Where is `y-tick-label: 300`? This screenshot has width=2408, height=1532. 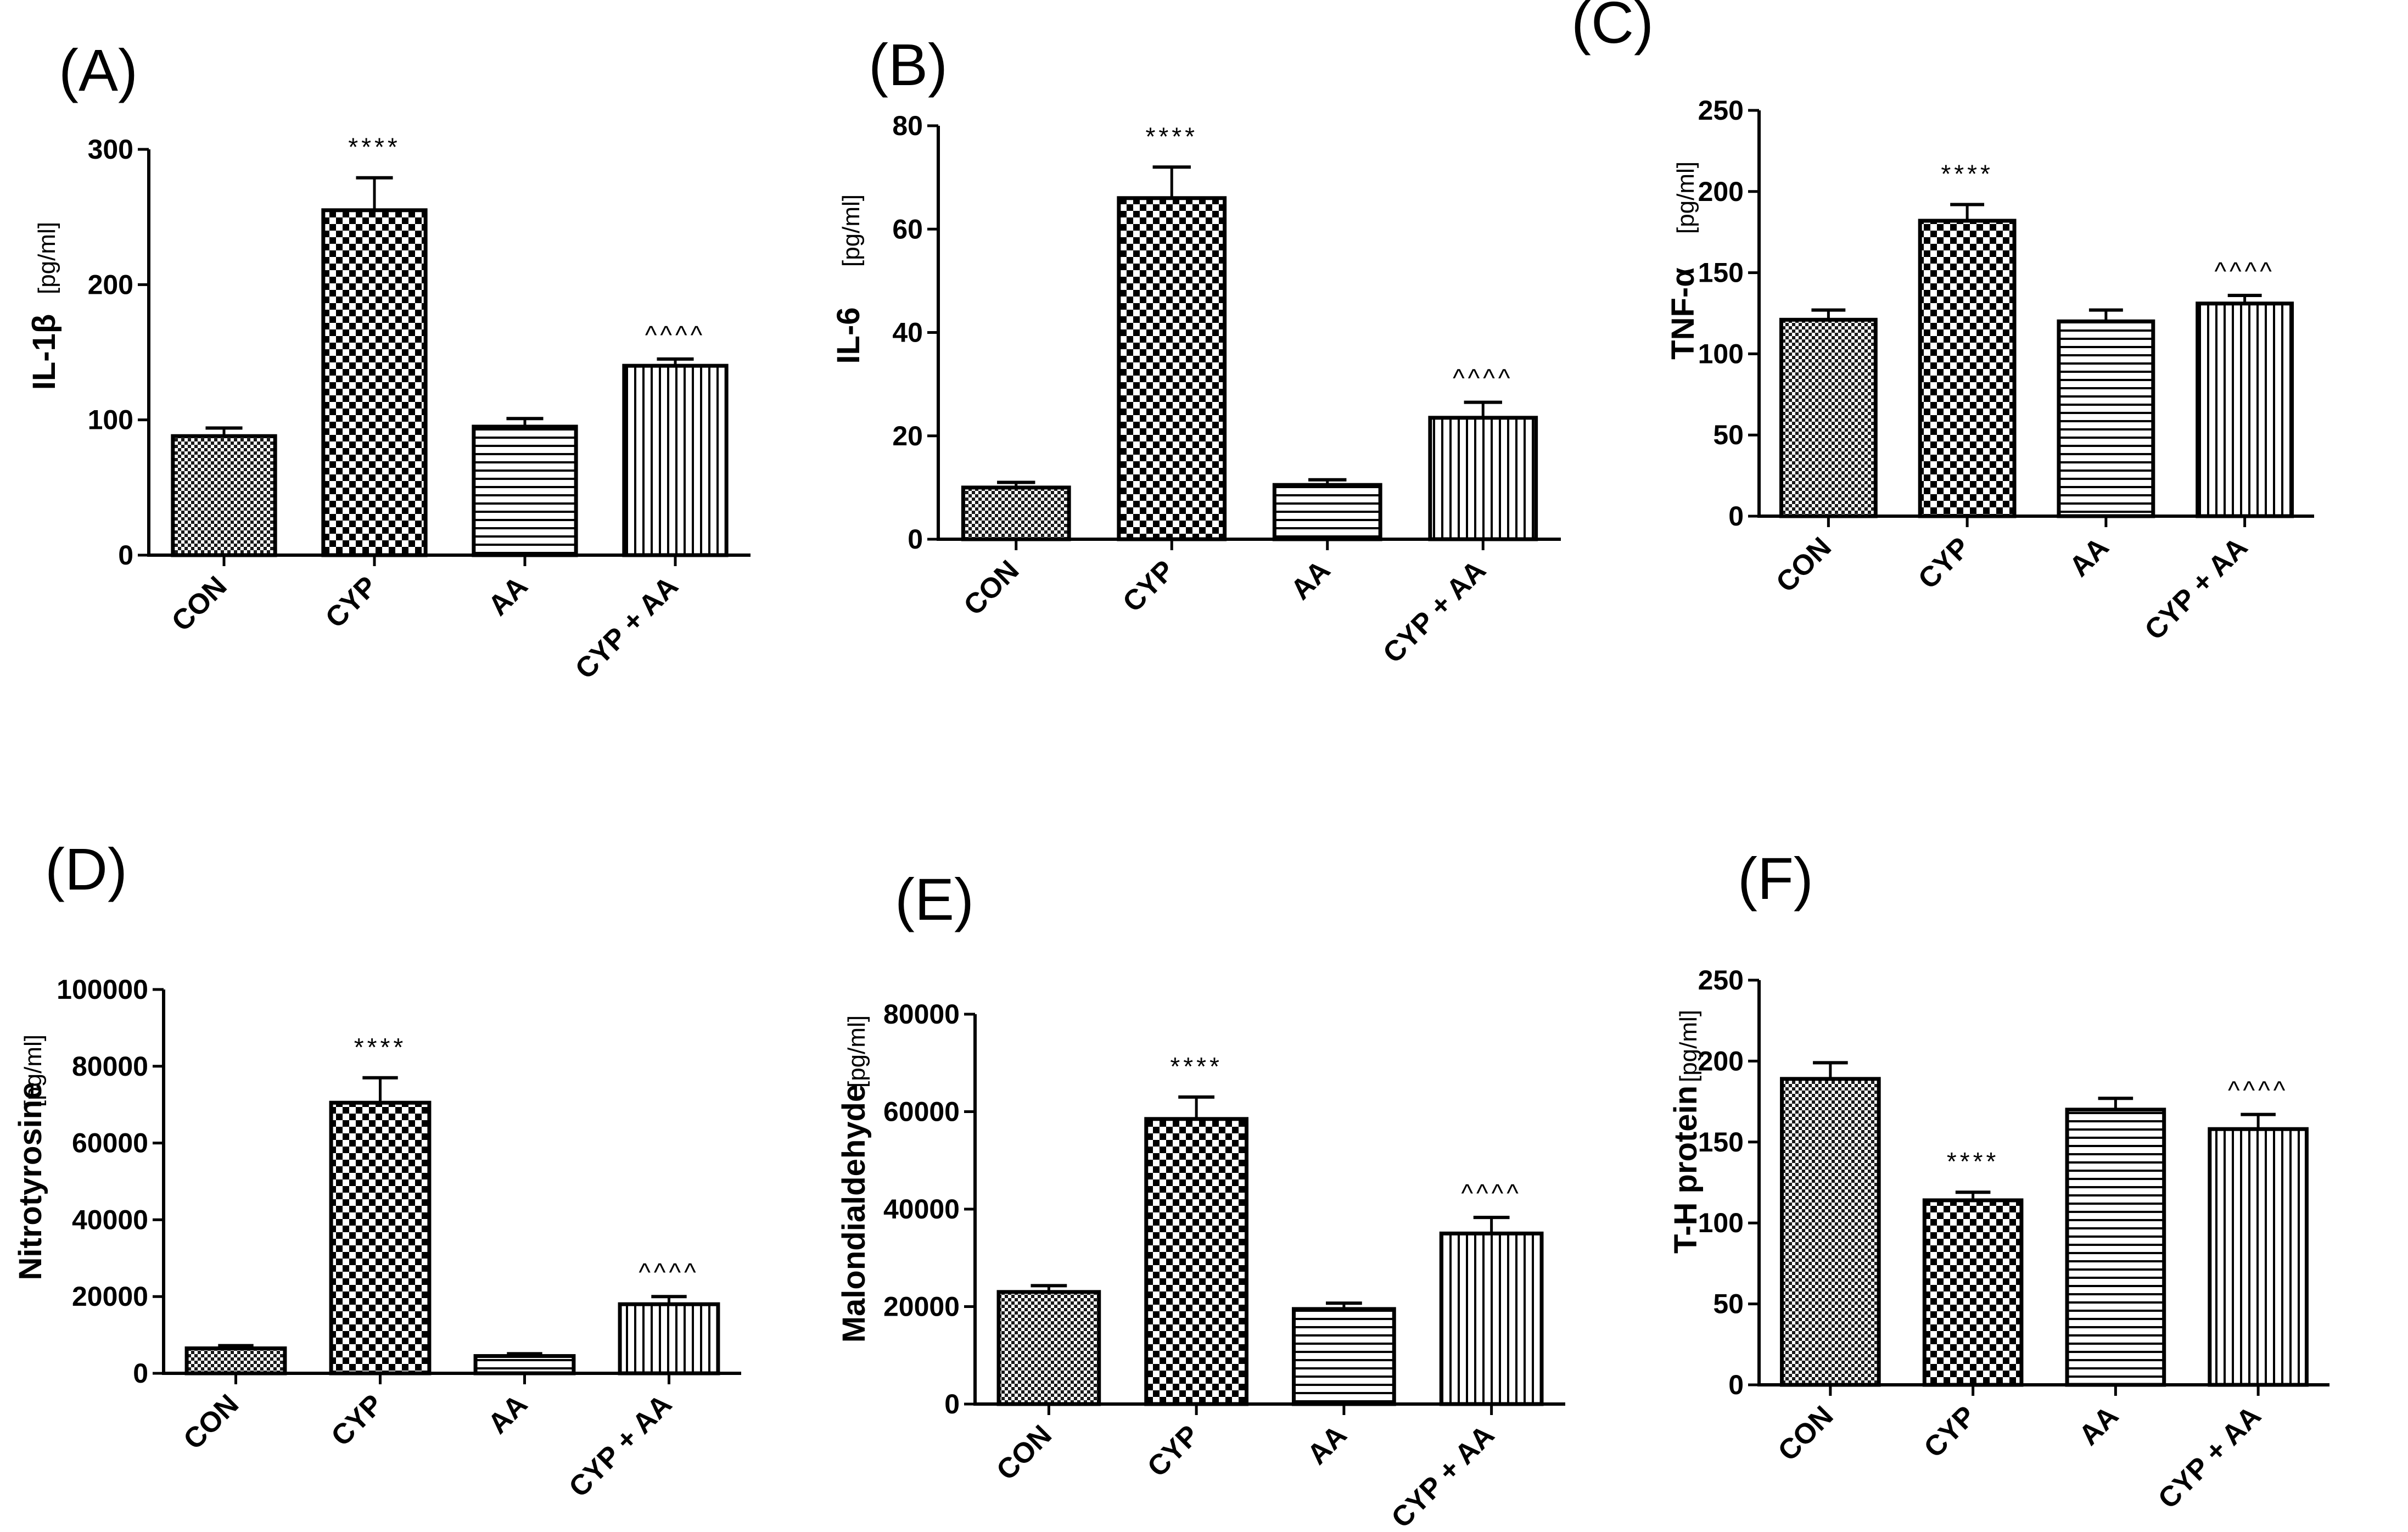 y-tick-label: 300 is located at coordinates (111, 149).